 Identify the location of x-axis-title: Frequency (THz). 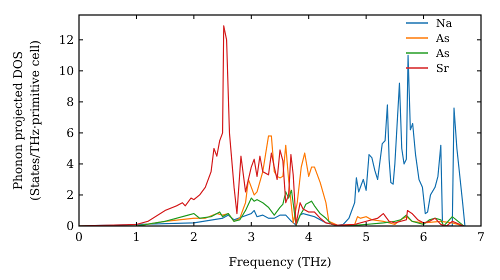
(280, 262).